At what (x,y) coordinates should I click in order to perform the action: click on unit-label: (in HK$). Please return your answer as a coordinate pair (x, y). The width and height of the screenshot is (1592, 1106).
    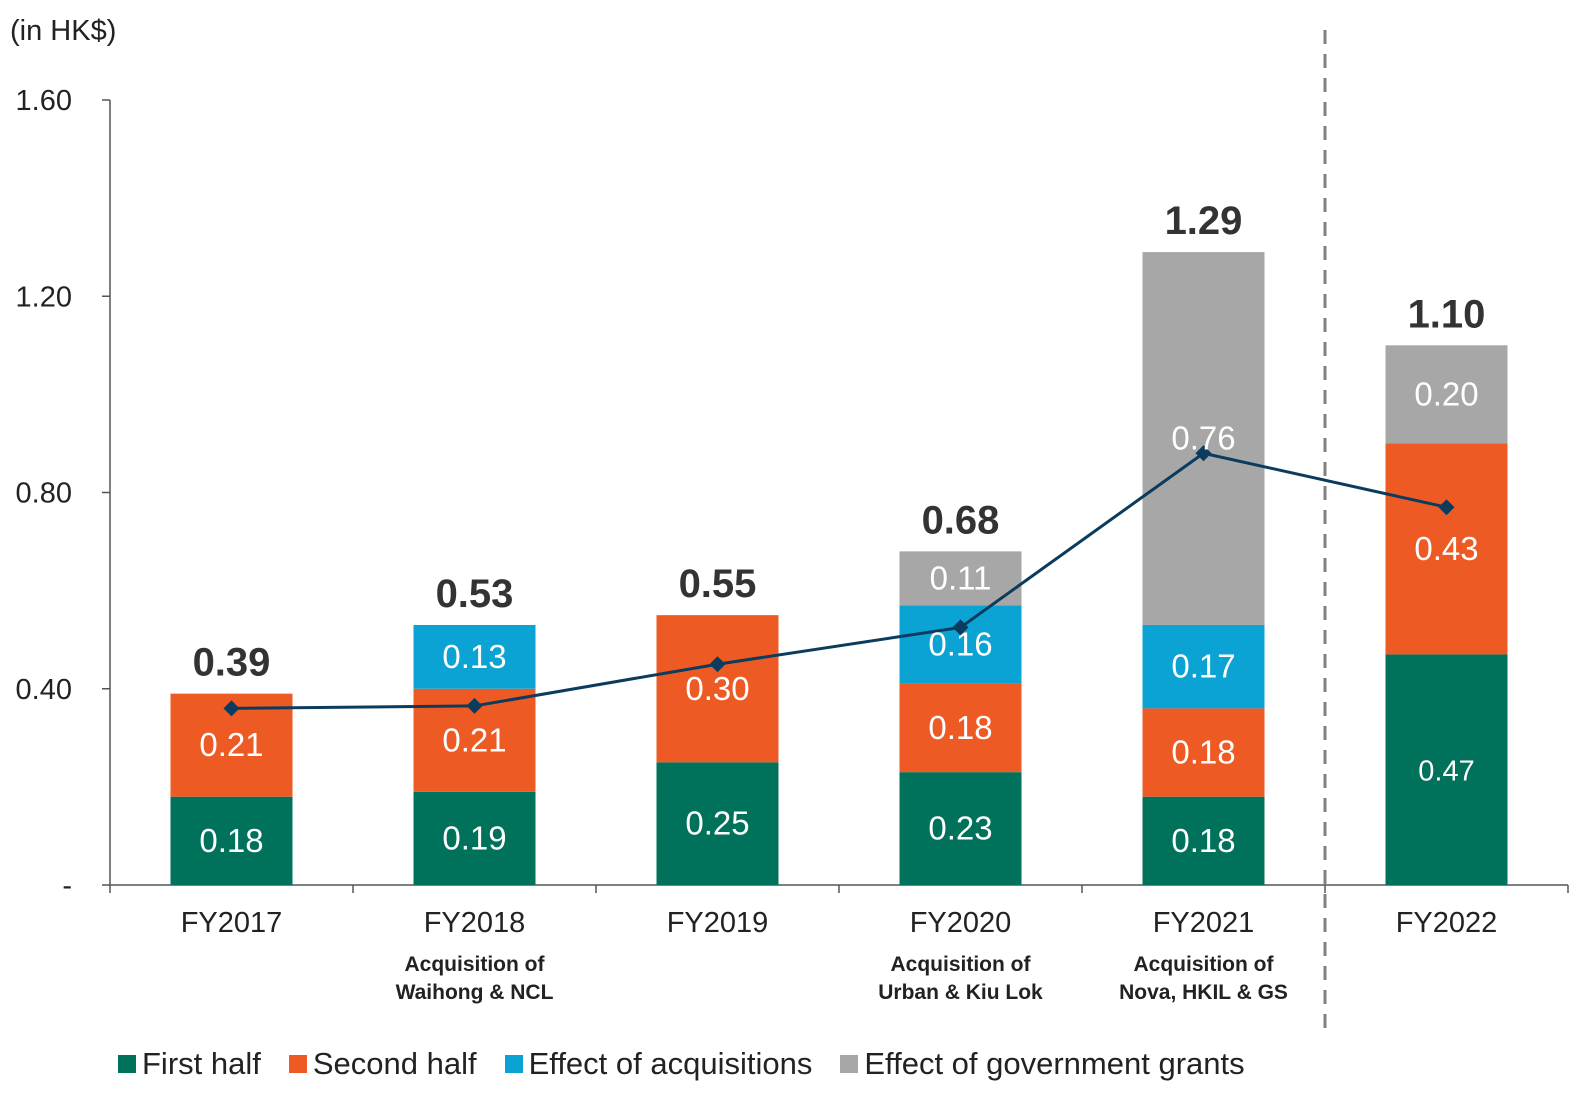
    Looking at the image, I should click on (63, 31).